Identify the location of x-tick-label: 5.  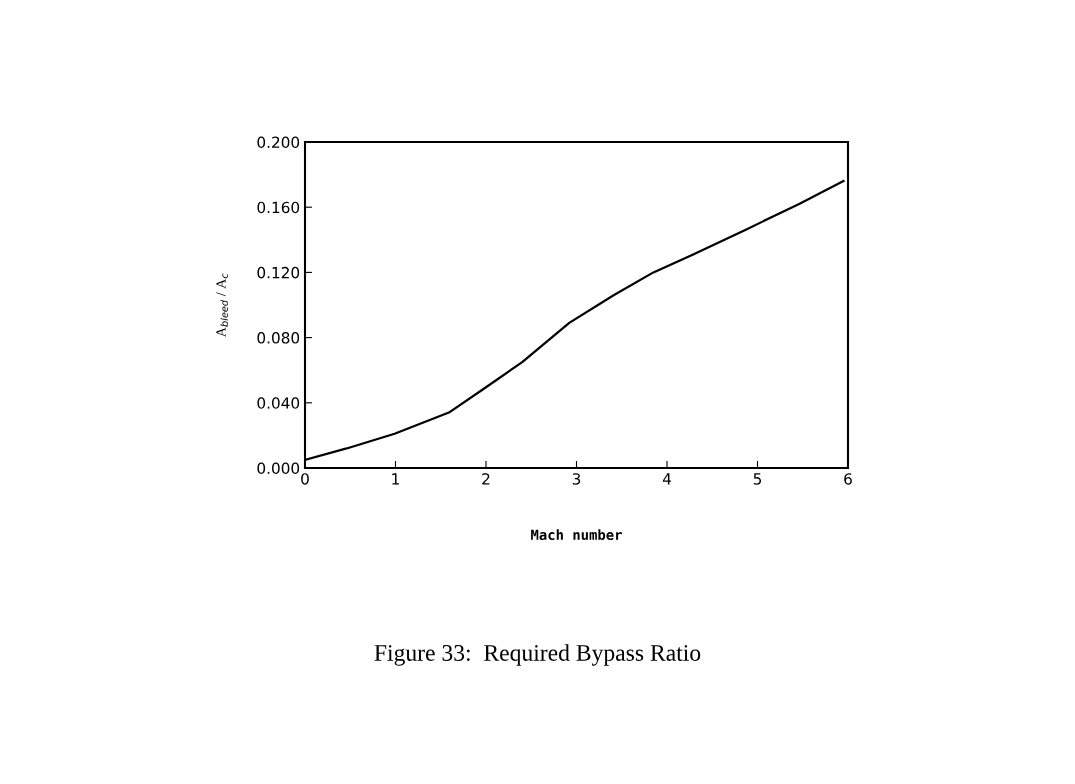
(757, 479).